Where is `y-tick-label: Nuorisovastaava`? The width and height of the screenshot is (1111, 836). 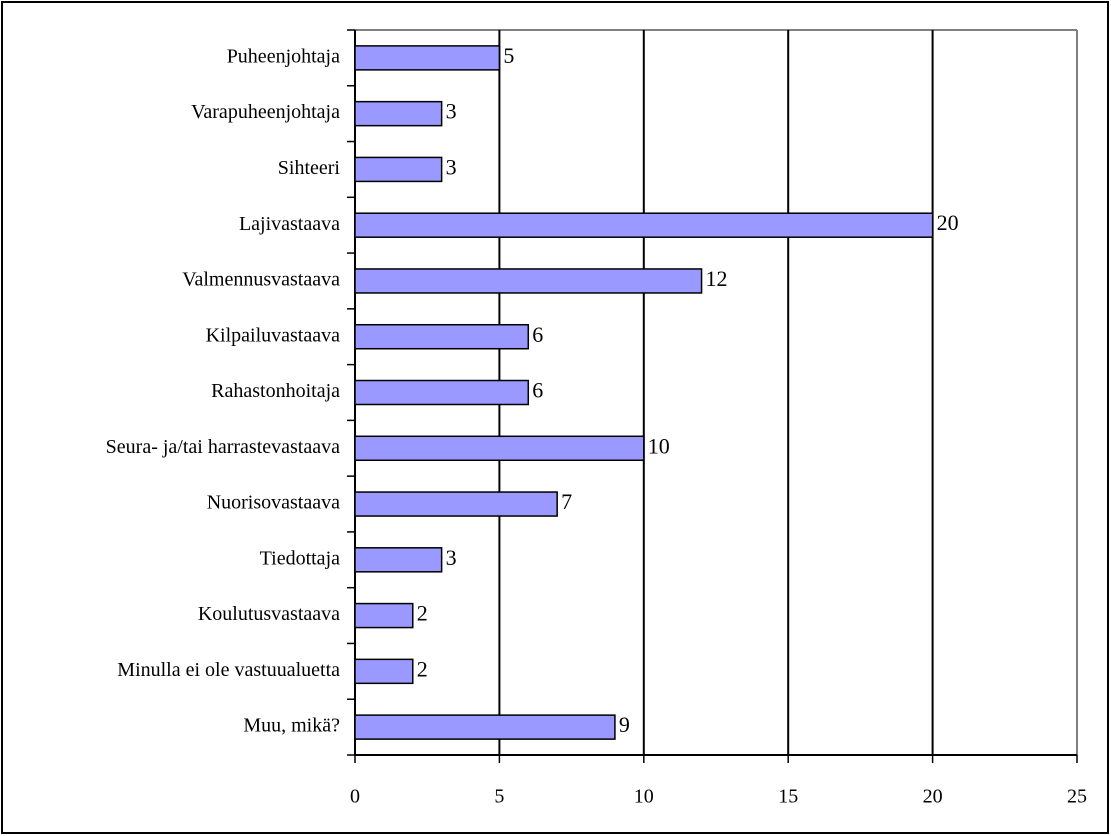 y-tick-label: Nuorisovastaava is located at coordinates (273, 503).